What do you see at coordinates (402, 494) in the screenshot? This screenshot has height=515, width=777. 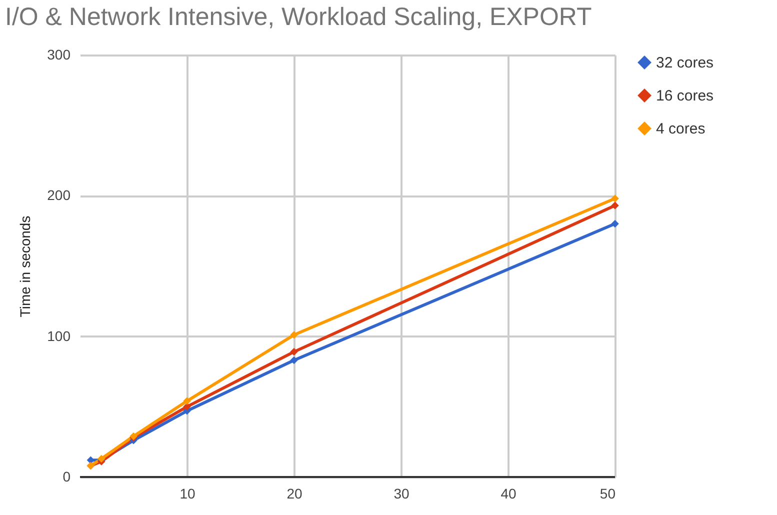 I see `x-tick-label: 30` at bounding box center [402, 494].